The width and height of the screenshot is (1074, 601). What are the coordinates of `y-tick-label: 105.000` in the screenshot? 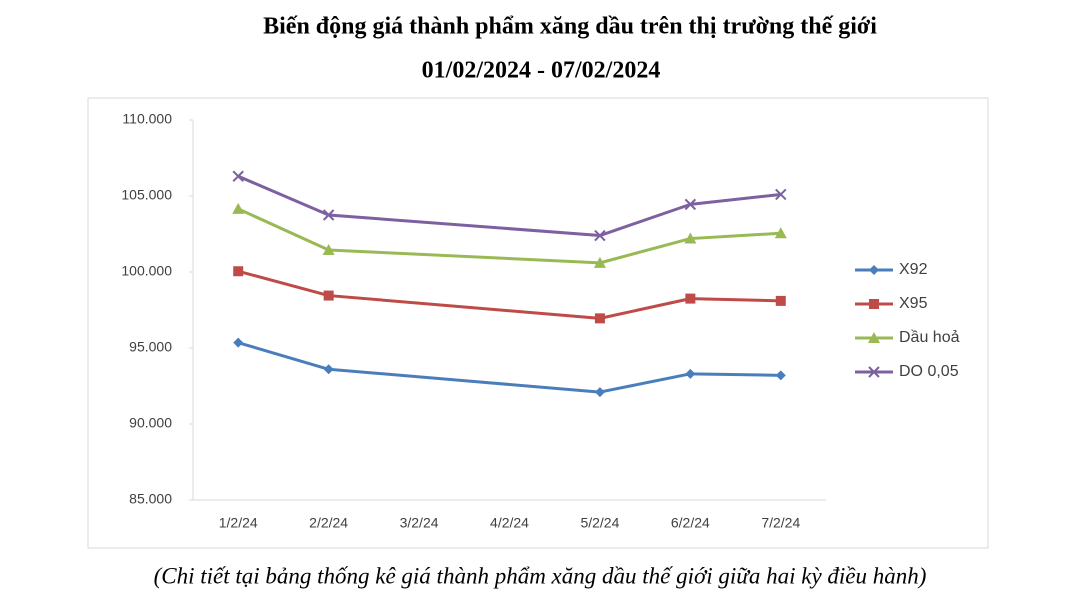 It's located at (146, 195).